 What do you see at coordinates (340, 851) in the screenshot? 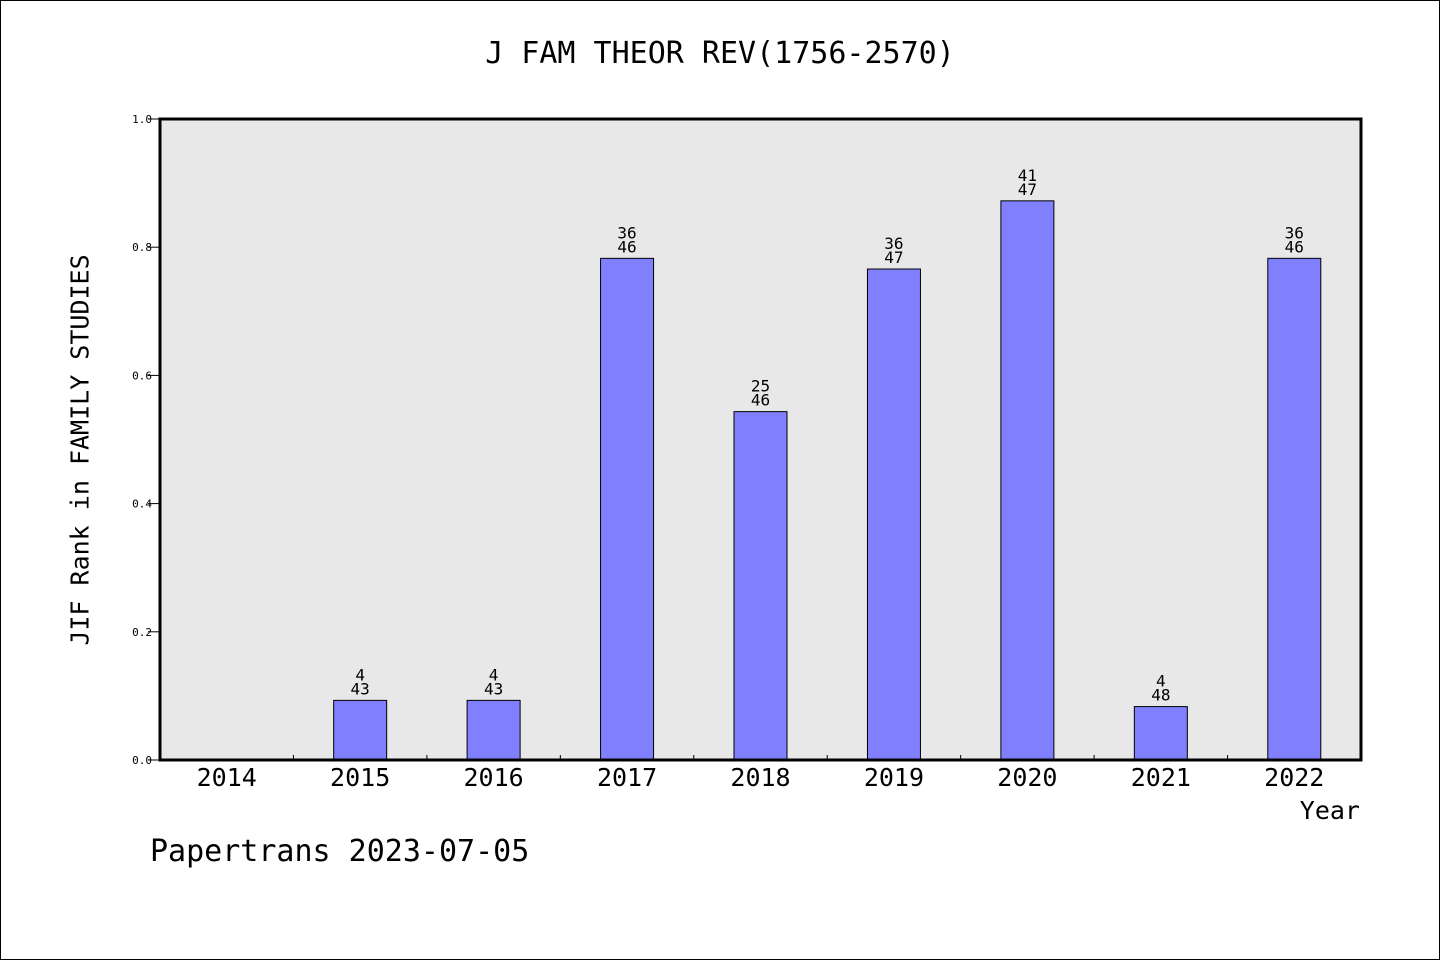
I see `footer-credit: Papertrans 2023-07-05` at bounding box center [340, 851].